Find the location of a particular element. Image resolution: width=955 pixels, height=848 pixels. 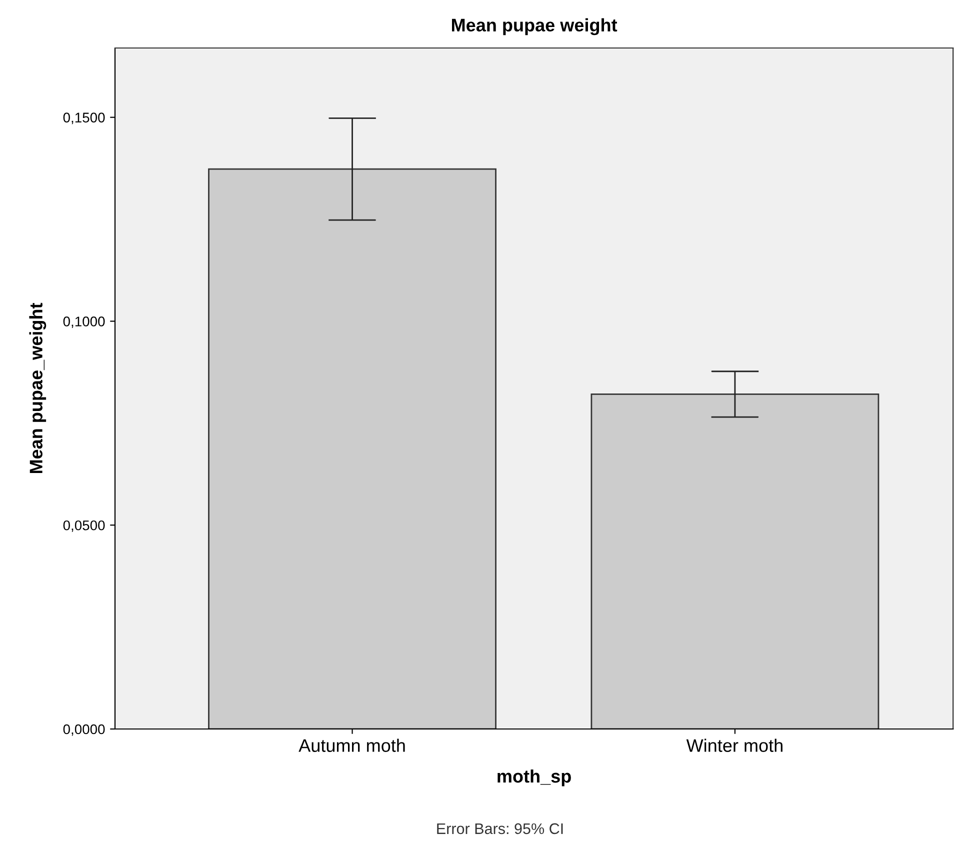

text: Error Bars: 95% CI is located at coordinates (500, 828).